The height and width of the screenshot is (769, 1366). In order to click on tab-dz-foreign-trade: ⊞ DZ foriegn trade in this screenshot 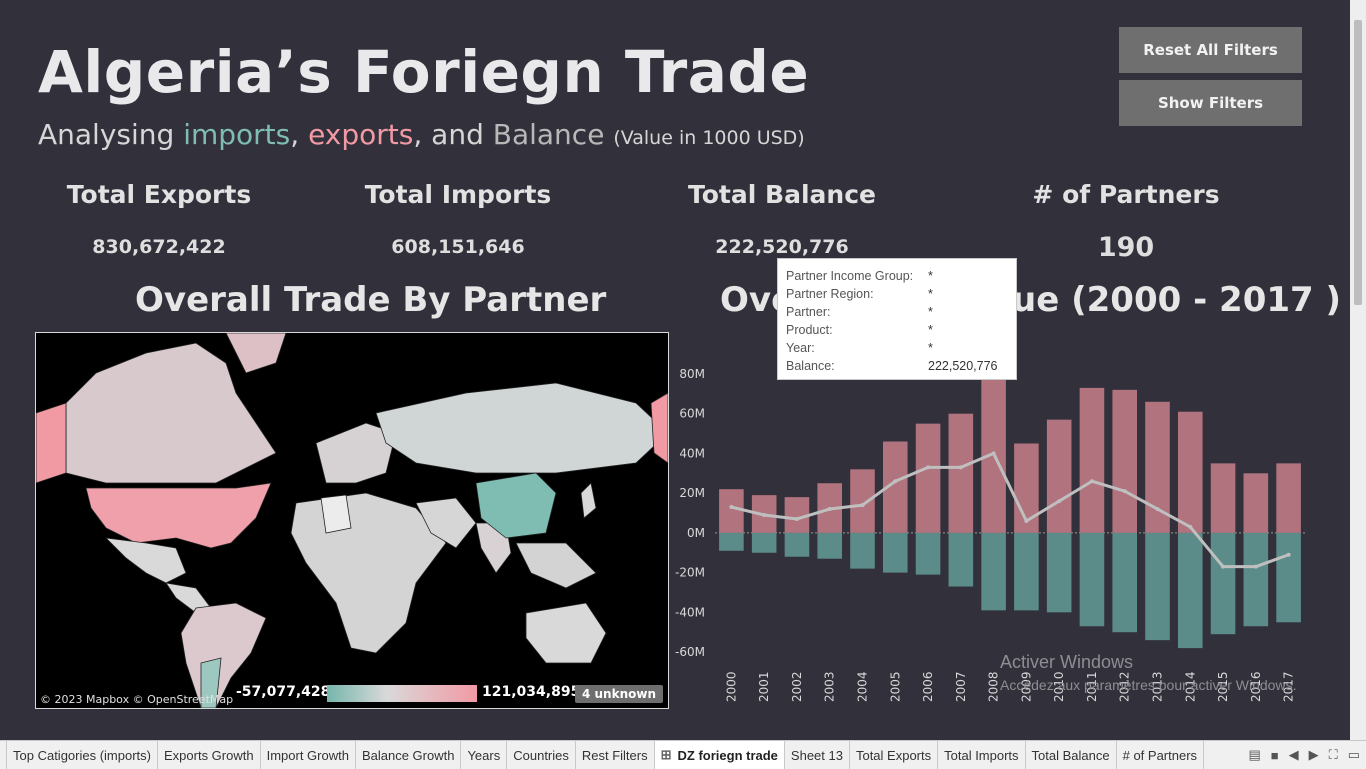, I will do `click(719, 755)`.